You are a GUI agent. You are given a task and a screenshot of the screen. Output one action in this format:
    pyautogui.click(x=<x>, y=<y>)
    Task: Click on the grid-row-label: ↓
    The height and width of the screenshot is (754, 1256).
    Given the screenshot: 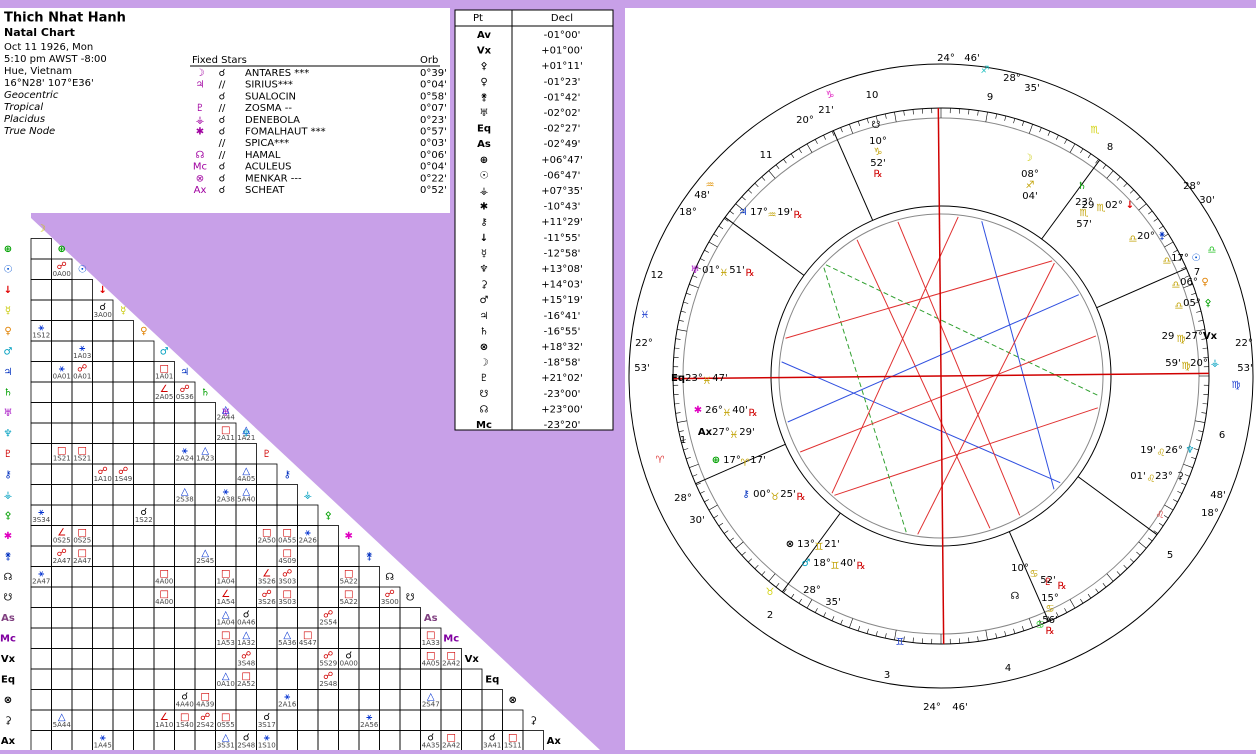 What is the action you would take?
    pyautogui.click(x=8, y=290)
    